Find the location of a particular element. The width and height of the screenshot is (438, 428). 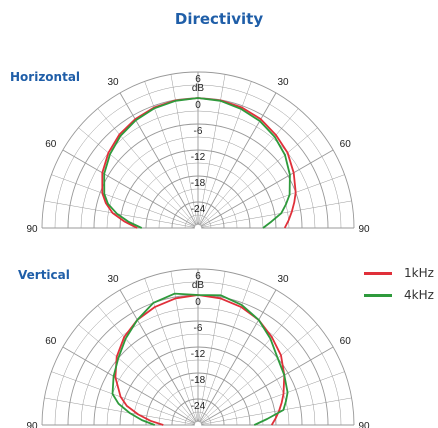

radial-tick-label-horizontal: -12 is located at coordinates (198, 157).